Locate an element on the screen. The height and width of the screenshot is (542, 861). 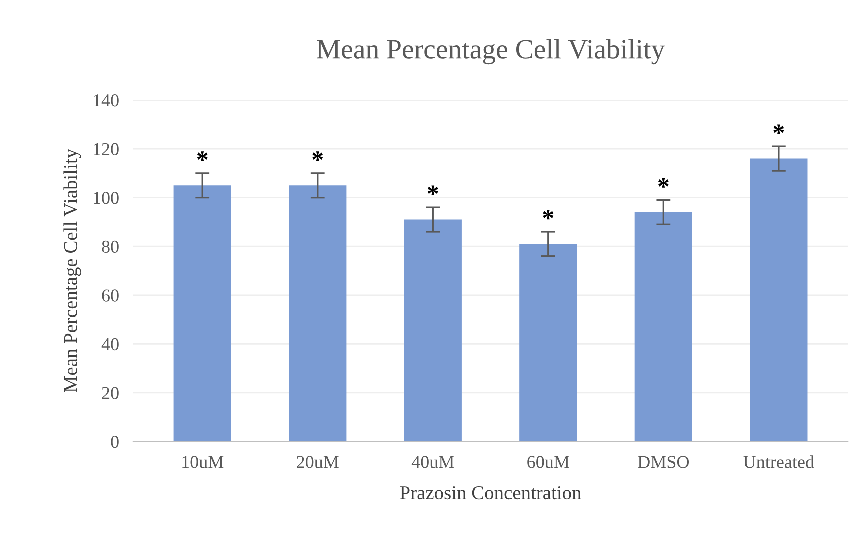
y-tick-label: 0 is located at coordinates (115, 442).